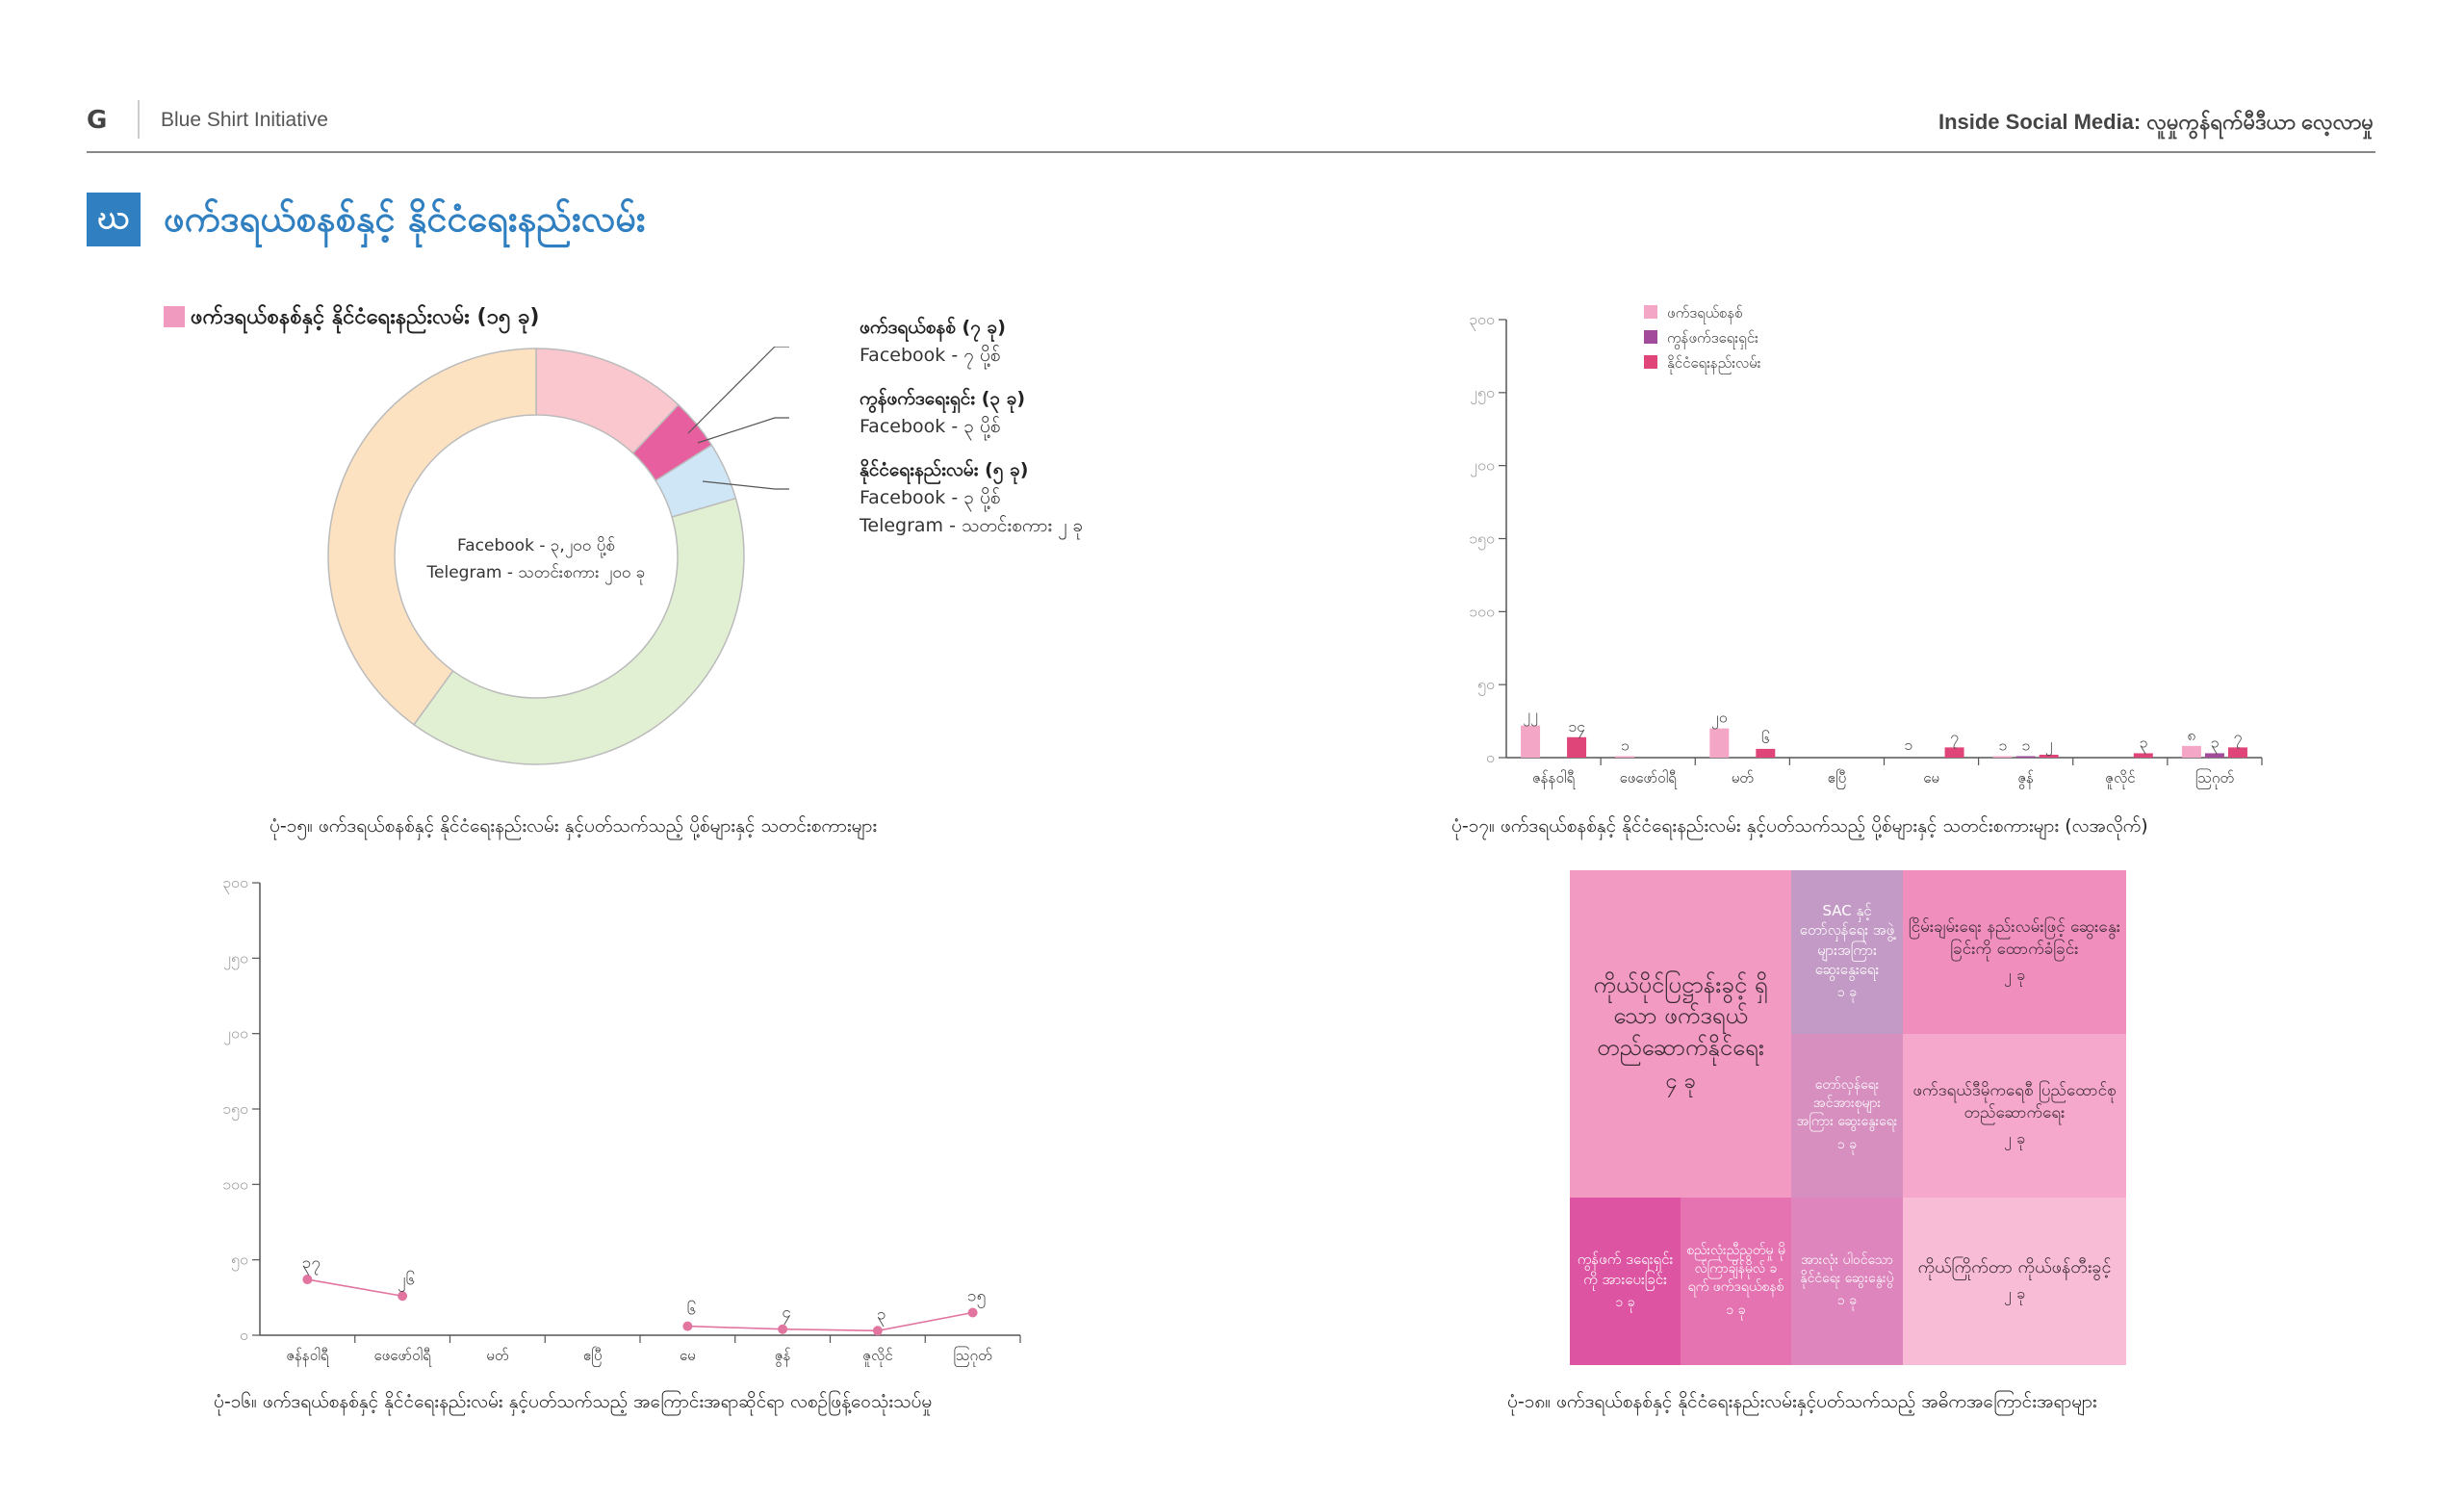 Image resolution: width=2464 pixels, height=1496 pixels. I want to click on y-tick-label: ၂၅၀, so click(235, 959).